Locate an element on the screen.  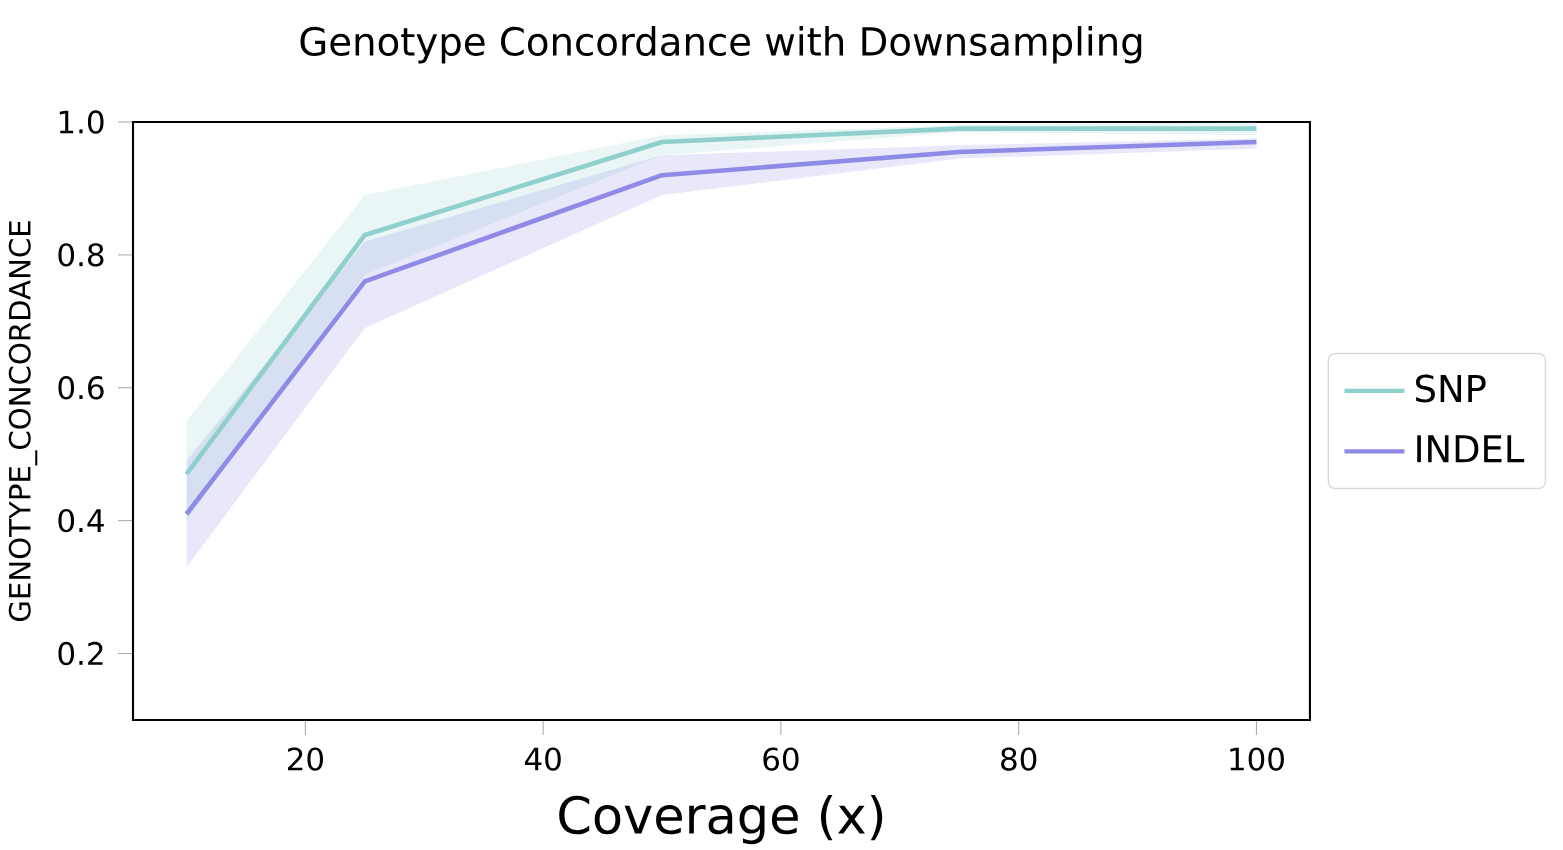
x-axis-title: Coverage (x) is located at coordinates (721, 819).